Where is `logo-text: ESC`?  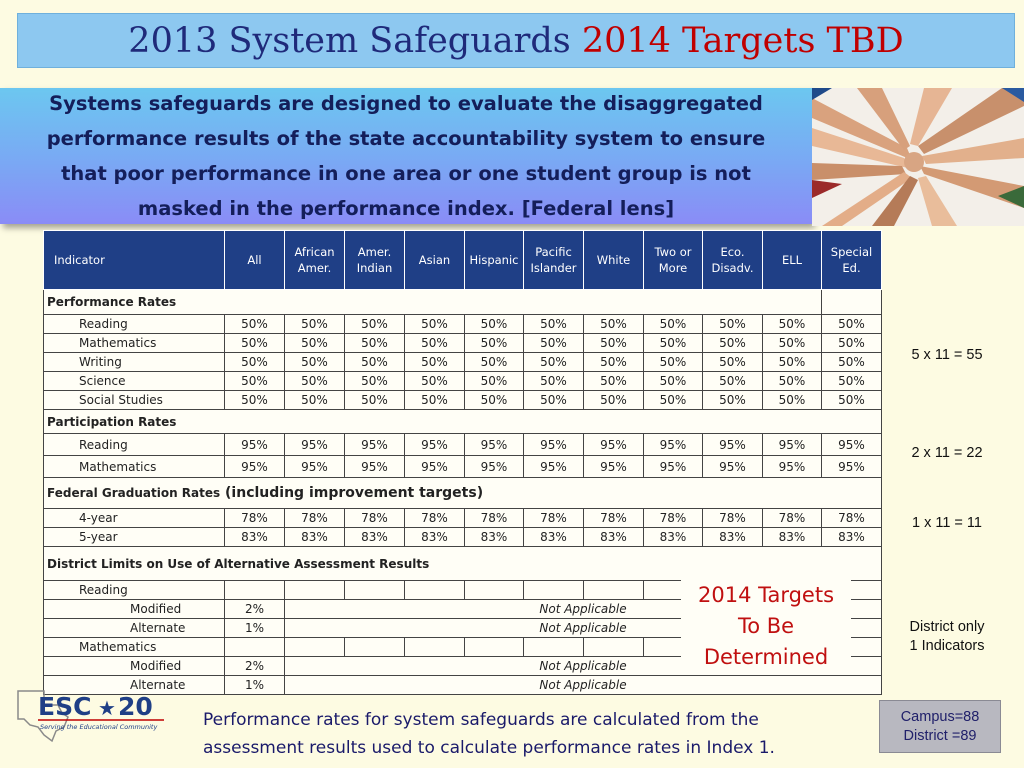
logo-text: ESC is located at coordinates (64, 706).